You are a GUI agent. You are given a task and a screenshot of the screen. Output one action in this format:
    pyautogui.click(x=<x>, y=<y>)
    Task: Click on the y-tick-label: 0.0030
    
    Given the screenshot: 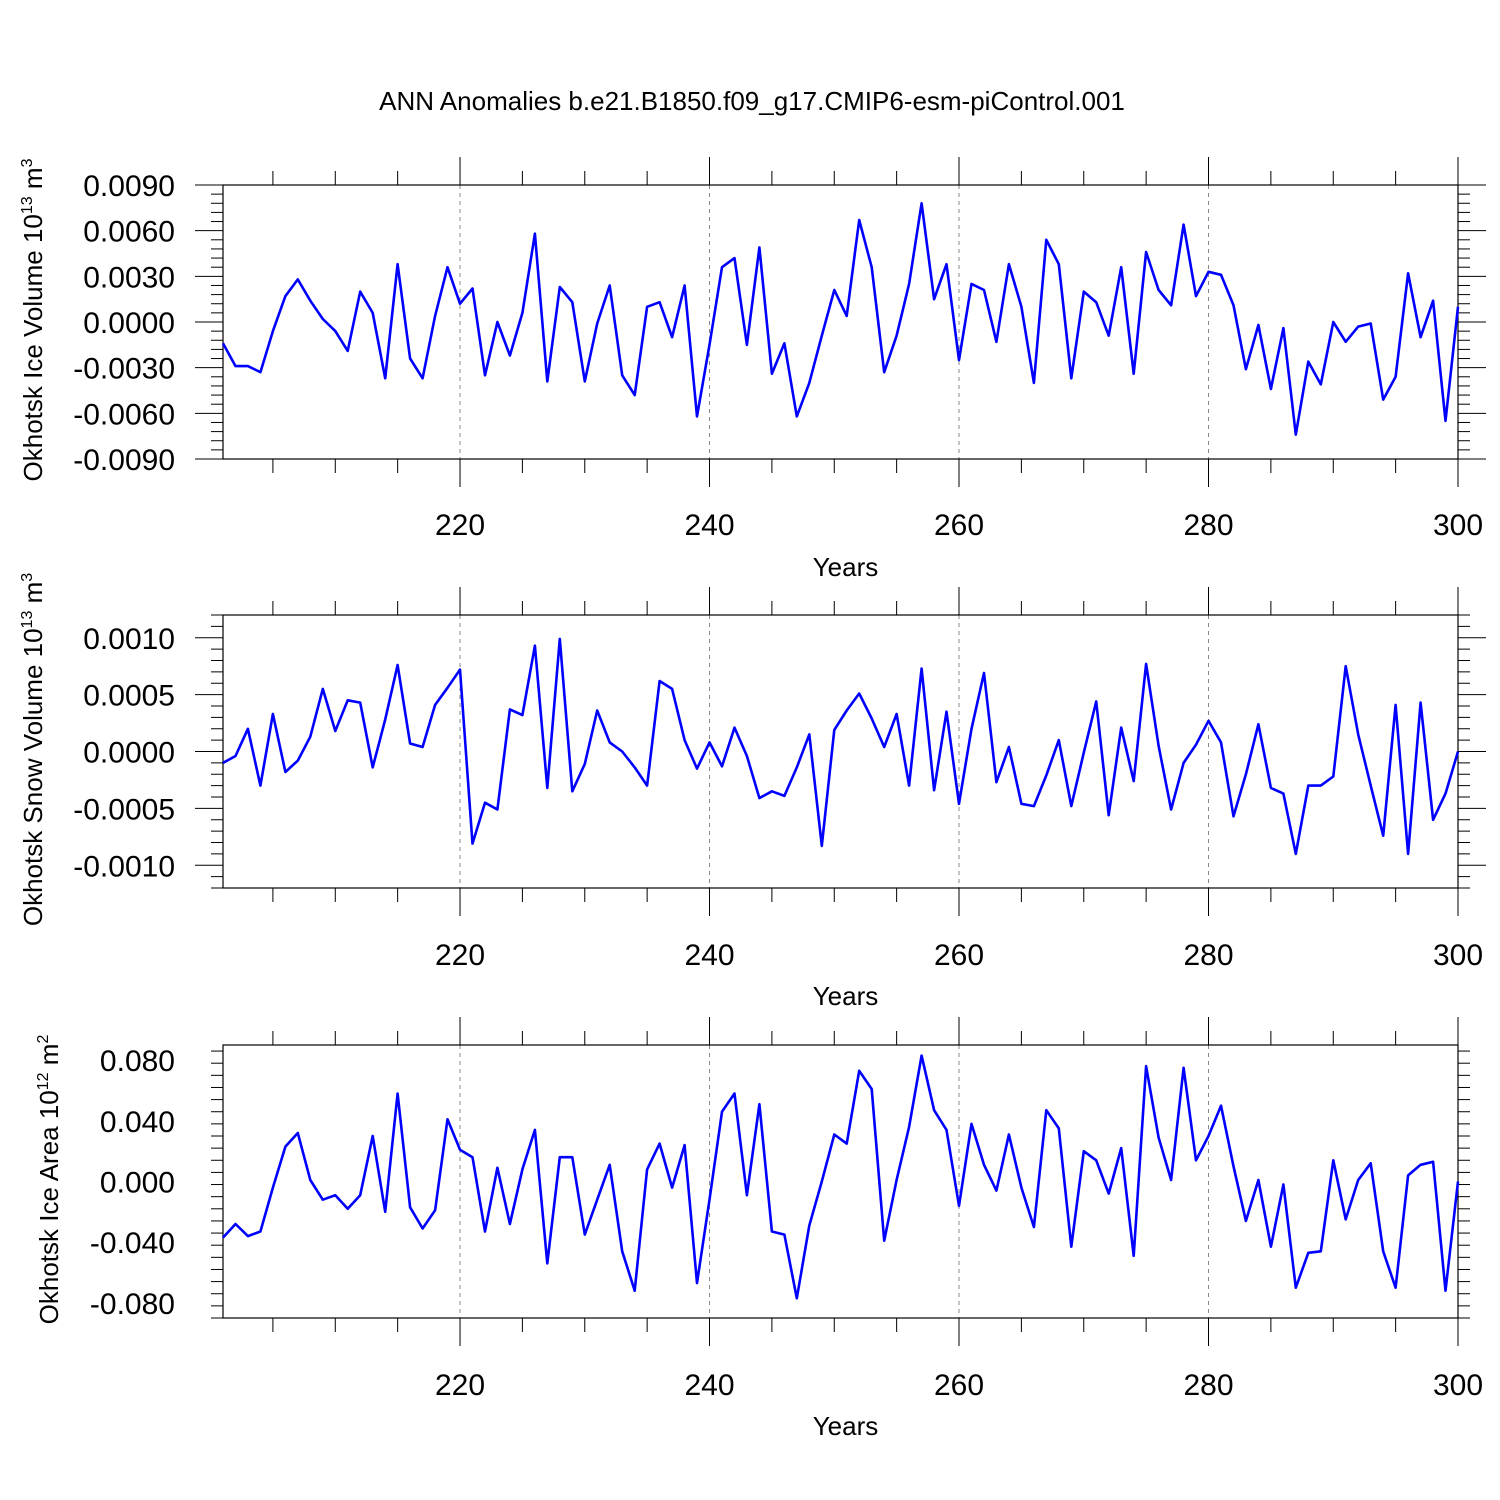 What is the action you would take?
    pyautogui.click(x=129, y=277)
    